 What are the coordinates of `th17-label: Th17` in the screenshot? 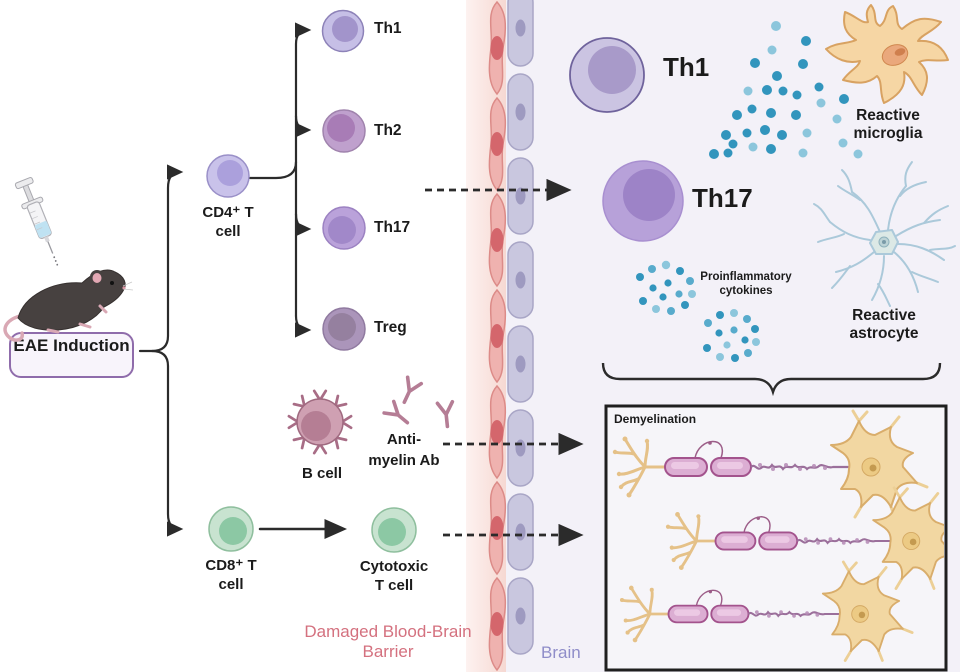 It's located at (392, 227).